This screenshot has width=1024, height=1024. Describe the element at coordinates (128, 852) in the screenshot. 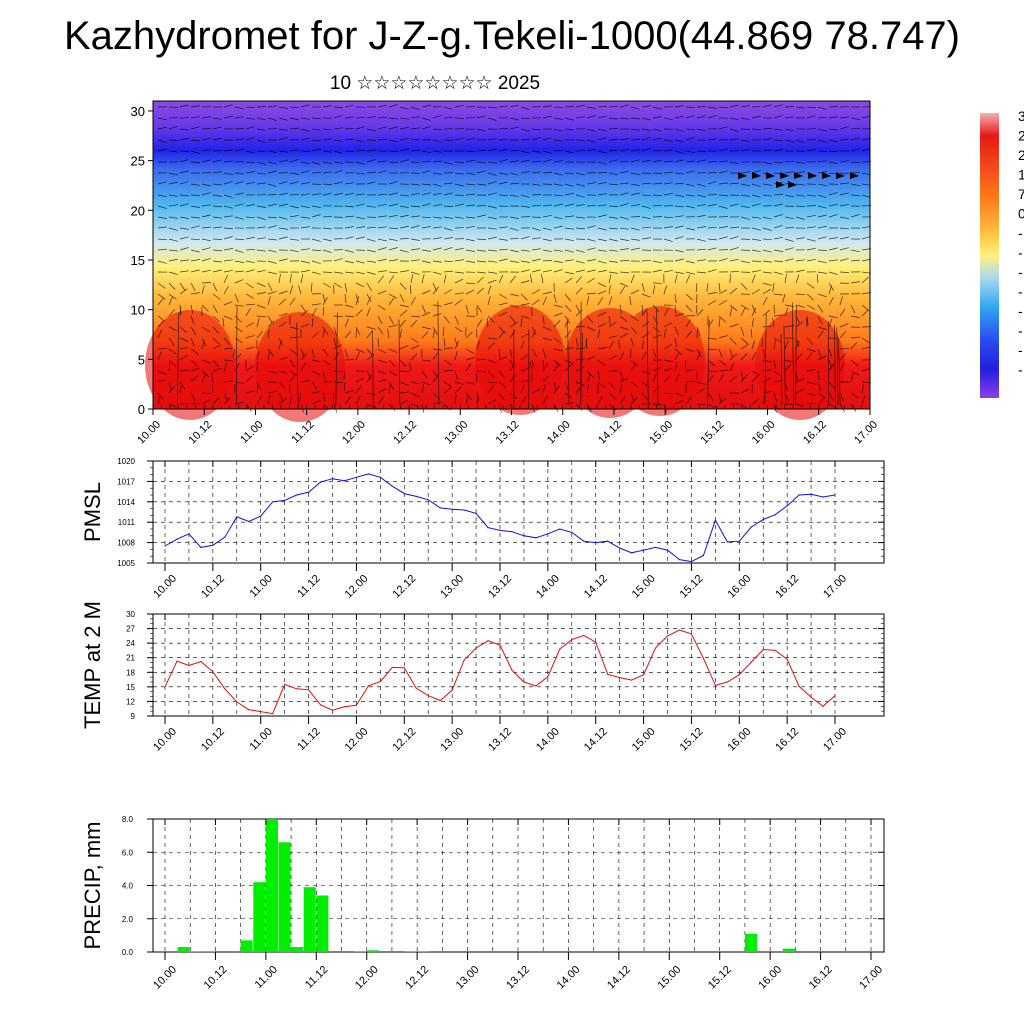

I see `precip-y-tick-label: 6.0` at that location.